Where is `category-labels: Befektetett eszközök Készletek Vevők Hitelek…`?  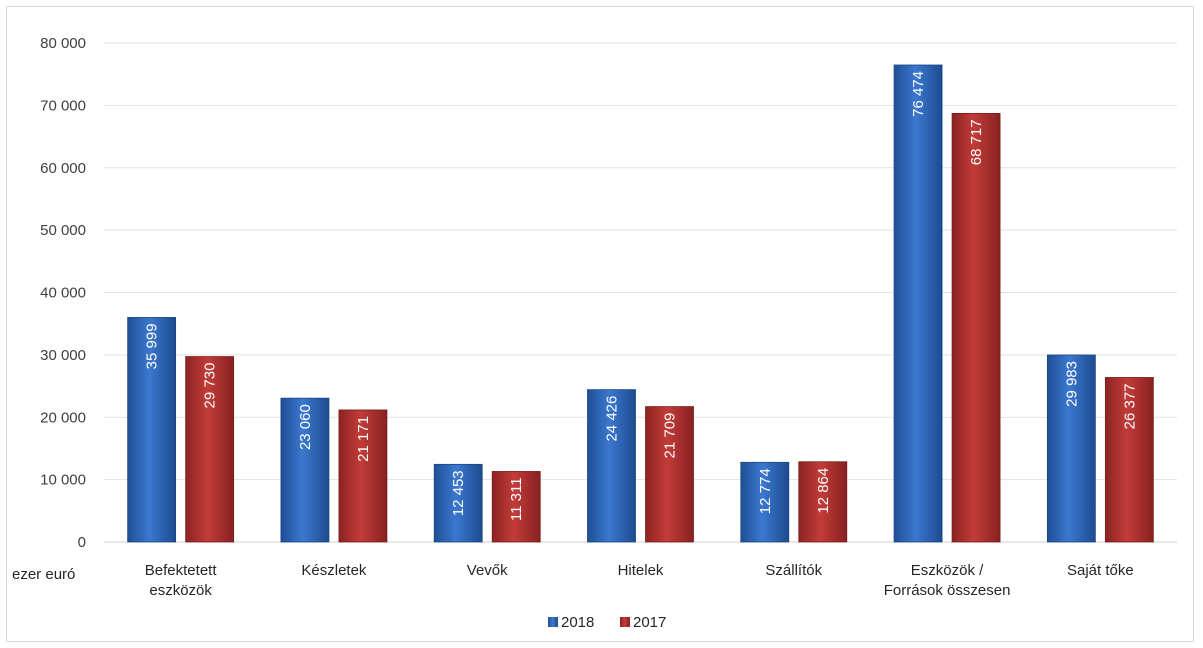 category-labels: Befektetett eszközök Készletek Vevők Hitelek… is located at coordinates (639, 580).